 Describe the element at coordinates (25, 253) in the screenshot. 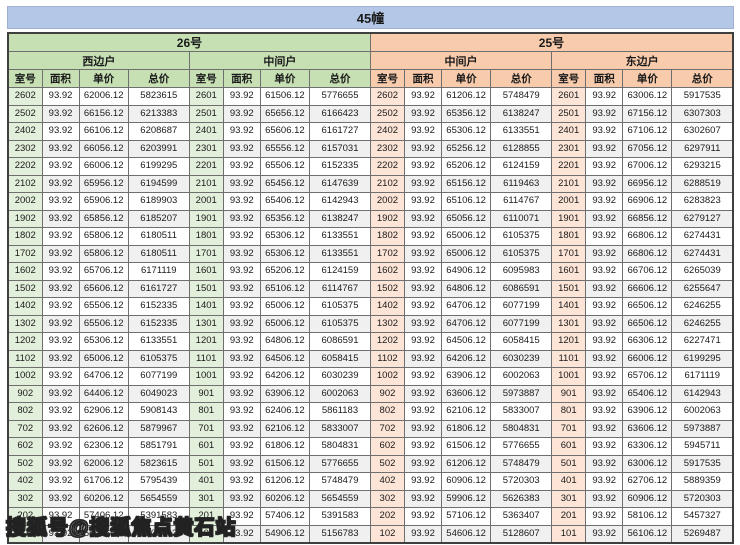

I see `room-number-cell: 1702` at that location.